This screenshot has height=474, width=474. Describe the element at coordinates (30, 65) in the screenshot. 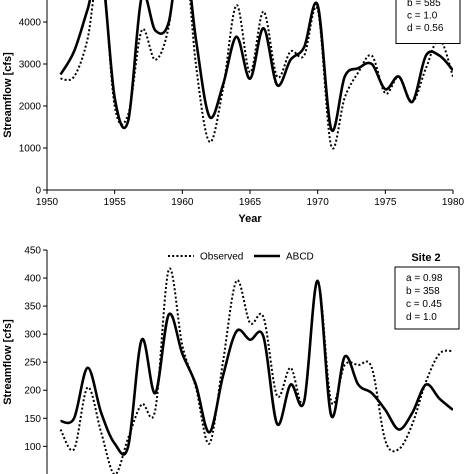

I see `y-tick-label: 3000` at that location.